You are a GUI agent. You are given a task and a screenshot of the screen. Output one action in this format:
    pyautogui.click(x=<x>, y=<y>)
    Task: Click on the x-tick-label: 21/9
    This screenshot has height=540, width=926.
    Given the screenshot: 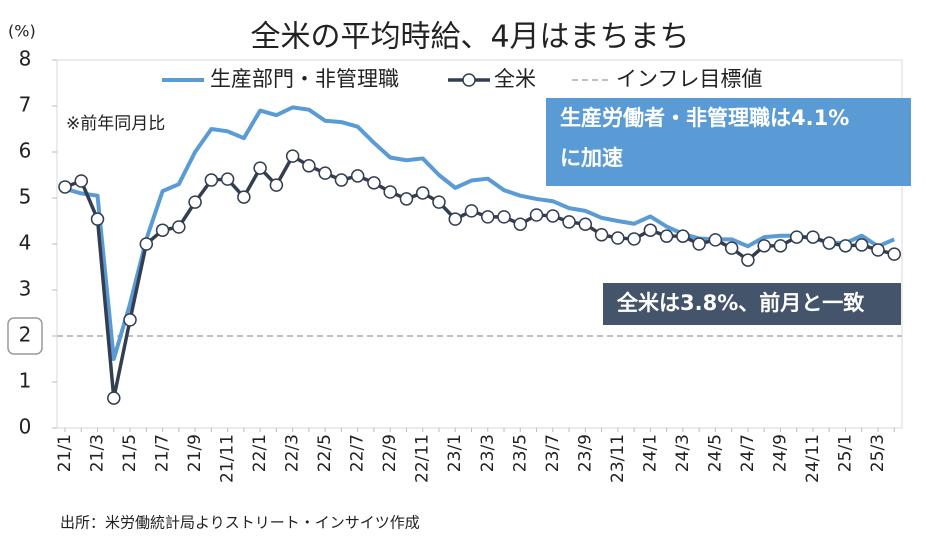 What is the action you would take?
    pyautogui.click(x=195, y=453)
    